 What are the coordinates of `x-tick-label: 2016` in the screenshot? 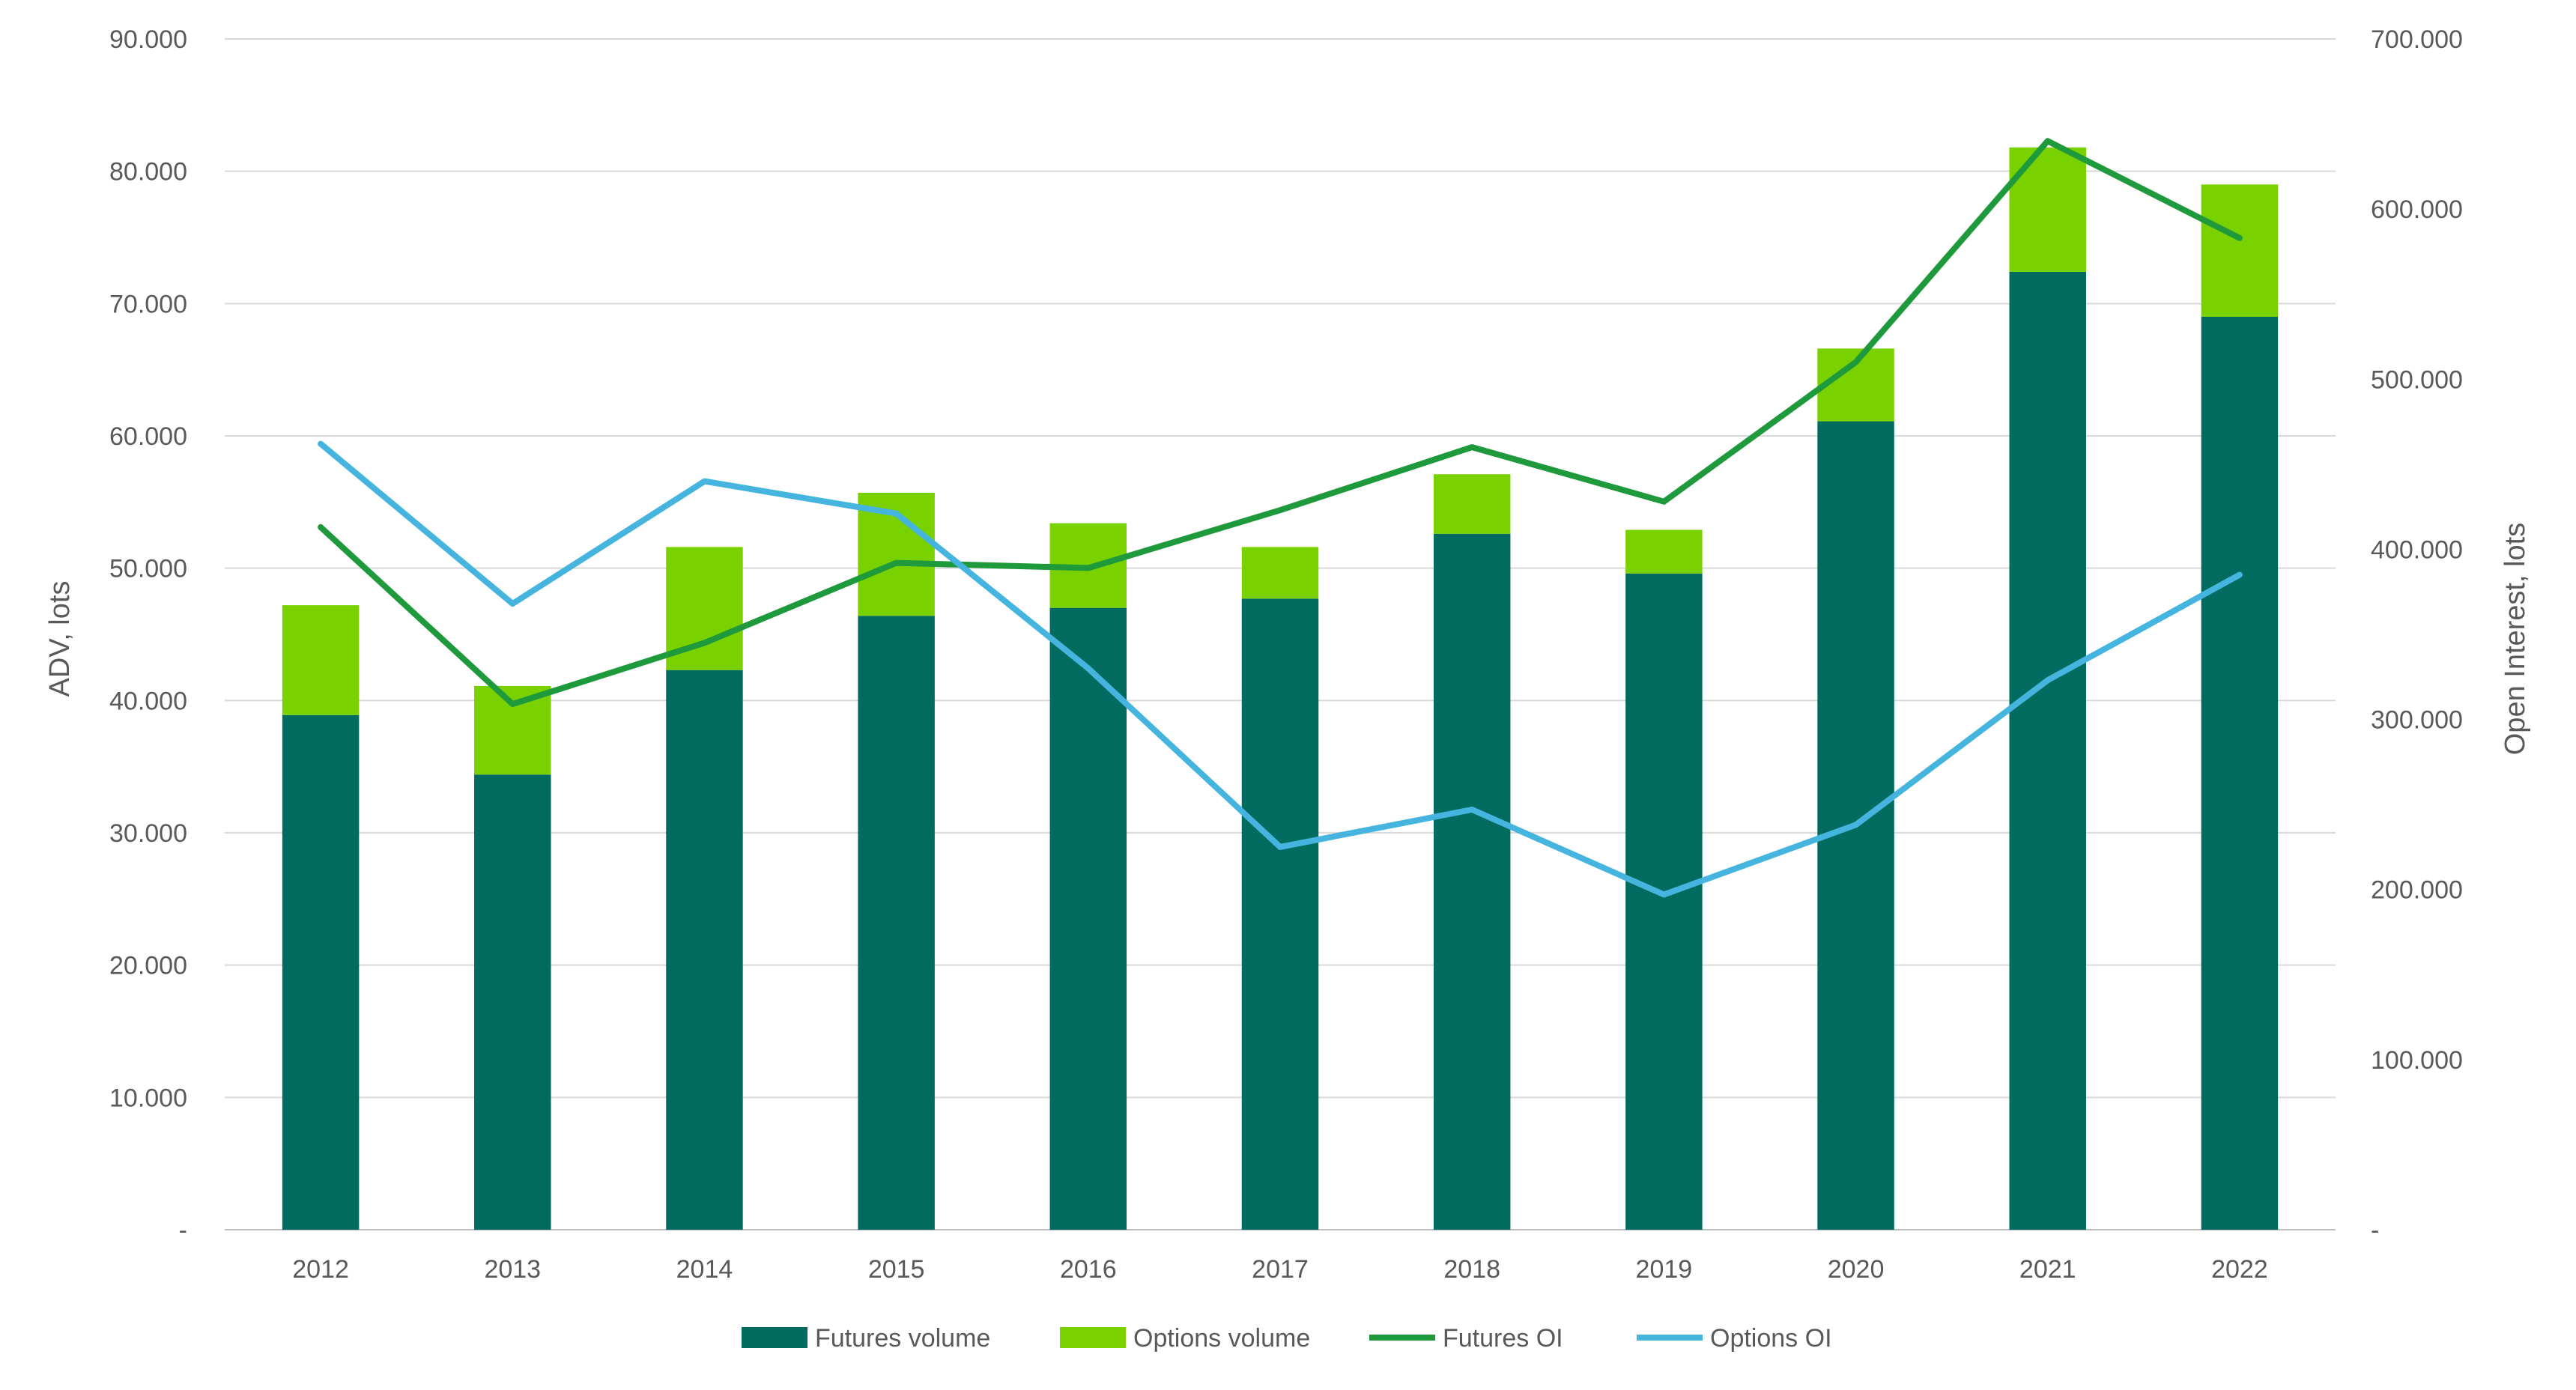 It's located at (1088, 1270).